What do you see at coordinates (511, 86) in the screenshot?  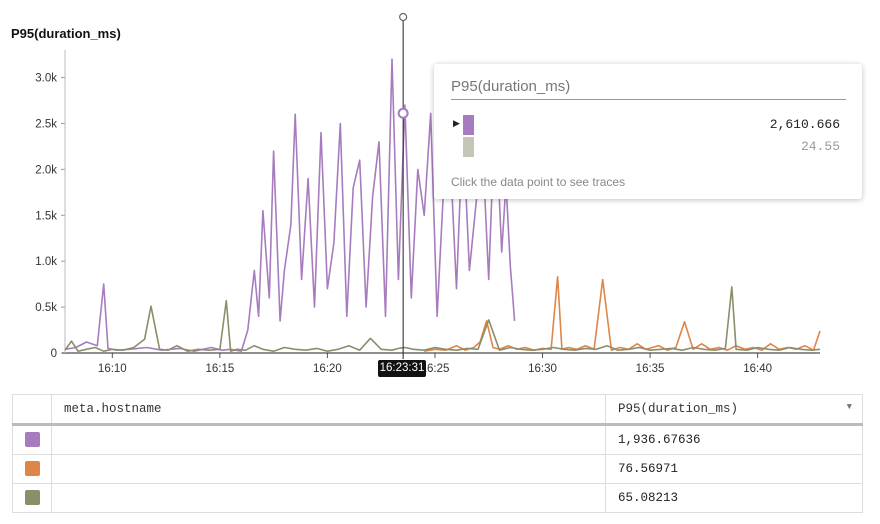 I see `tooltip-title: P95(duration_ms)` at bounding box center [511, 86].